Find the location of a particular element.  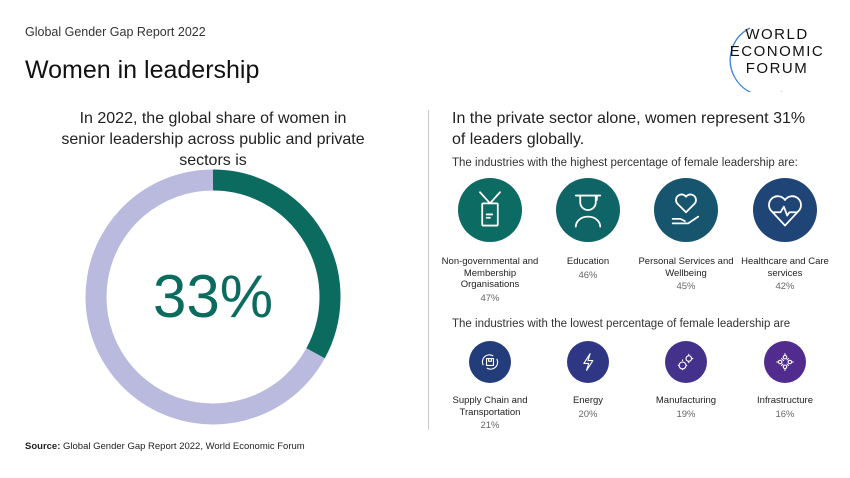

donut-slice-women is located at coordinates (276, 264).